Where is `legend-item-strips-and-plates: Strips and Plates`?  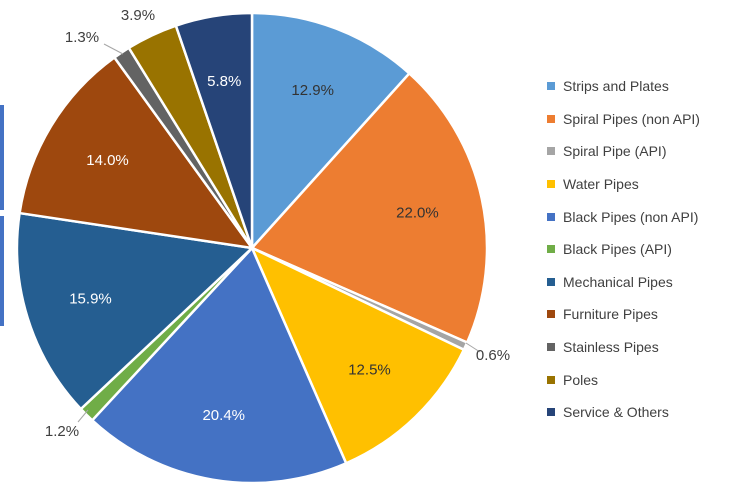 legend-item-strips-and-plates: Strips and Plates is located at coordinates (637, 86).